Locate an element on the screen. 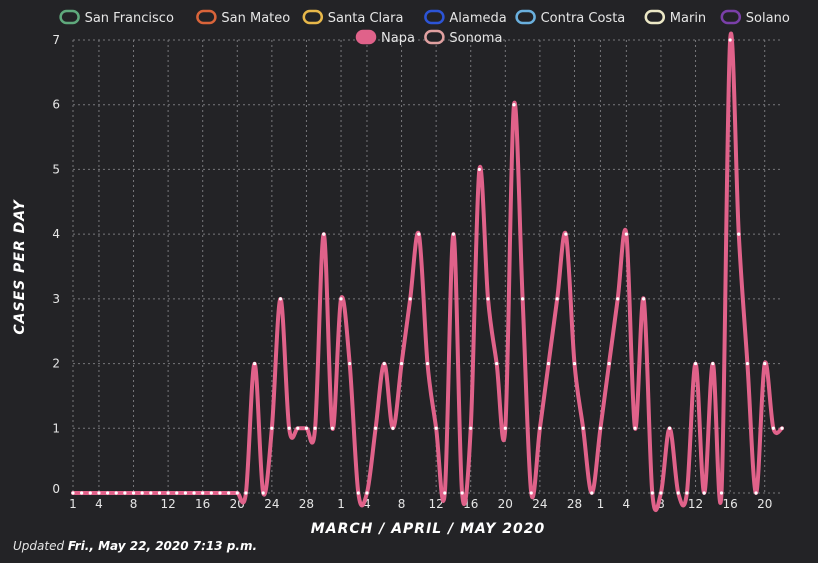 This screenshot has width=818, height=563. legend-item-alameda: Alameda is located at coordinates (465, 17).